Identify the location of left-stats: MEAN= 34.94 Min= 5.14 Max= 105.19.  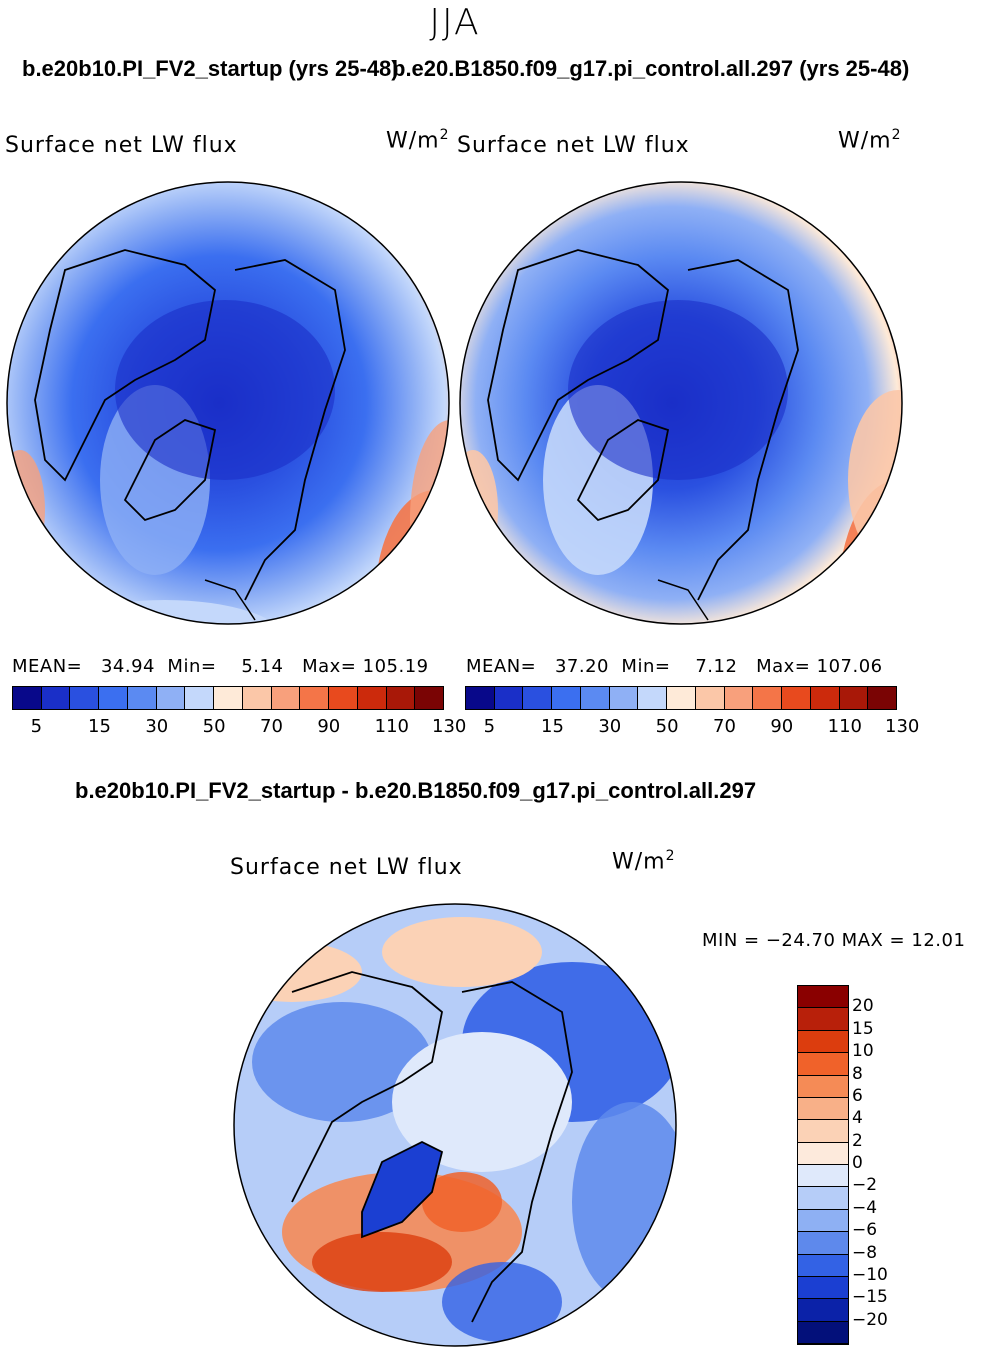
(220, 666).